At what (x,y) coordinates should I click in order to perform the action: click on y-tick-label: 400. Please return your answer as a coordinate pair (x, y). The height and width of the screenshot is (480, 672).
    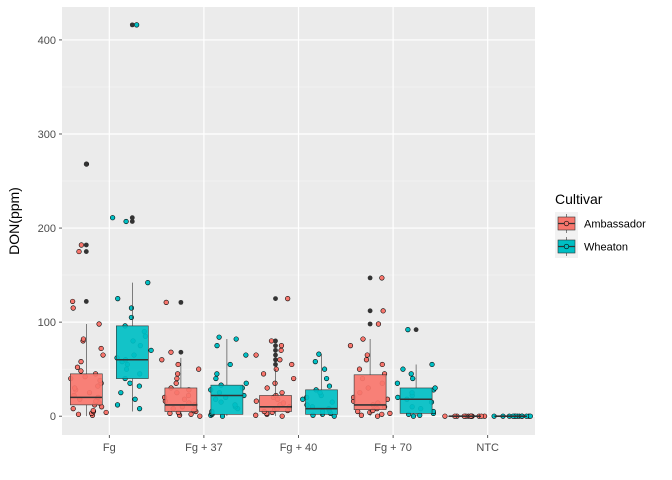
    Looking at the image, I should click on (47, 41).